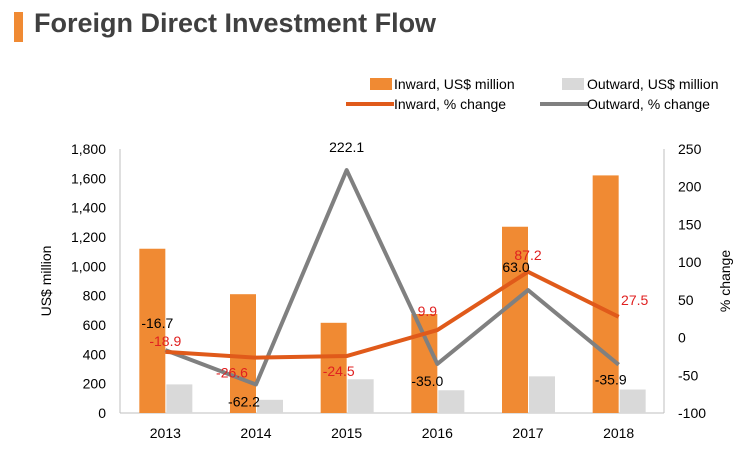 The width and height of the screenshot is (750, 450). I want to click on y2-axis-title: % change, so click(725, 281).